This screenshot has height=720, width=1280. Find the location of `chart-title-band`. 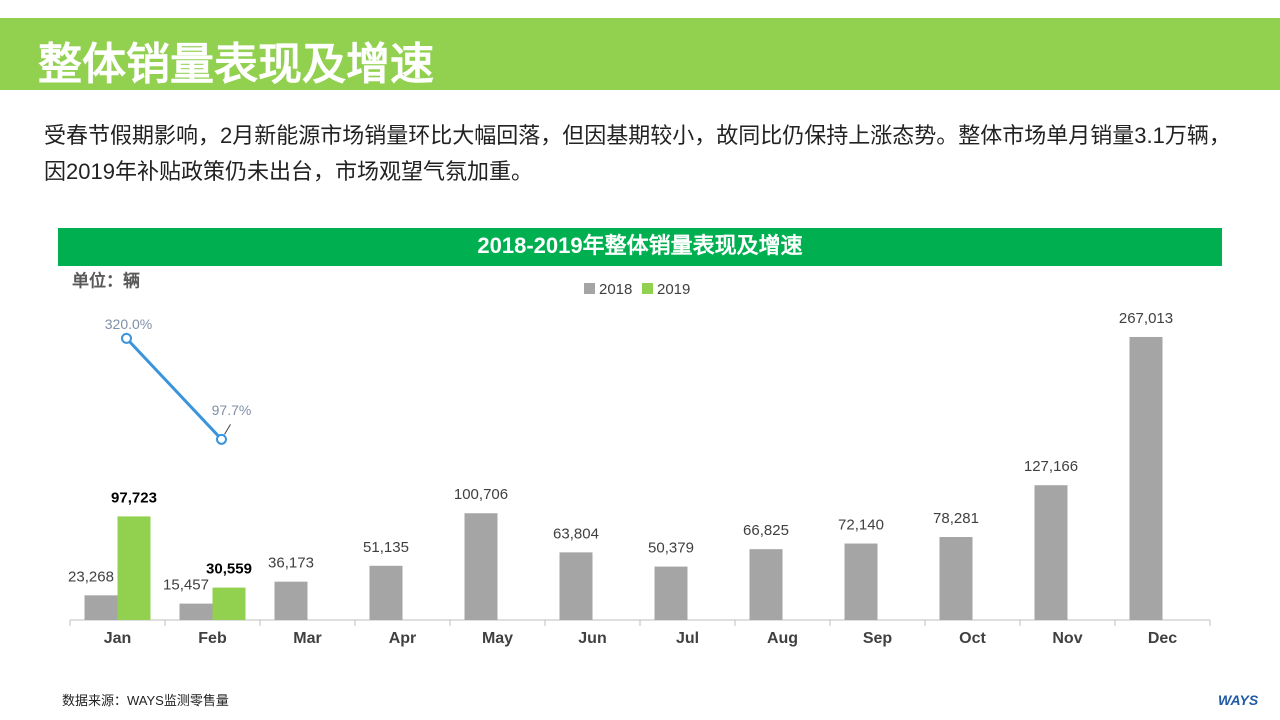

chart-title-band is located at coordinates (640, 247).